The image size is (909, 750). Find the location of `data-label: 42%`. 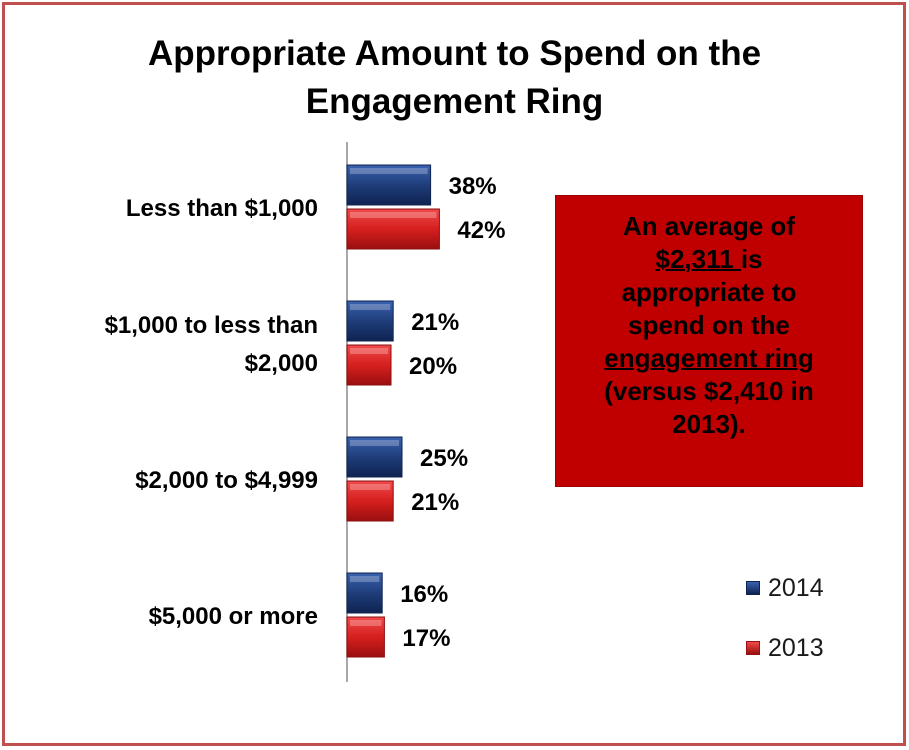

data-label: 42% is located at coordinates (481, 230).